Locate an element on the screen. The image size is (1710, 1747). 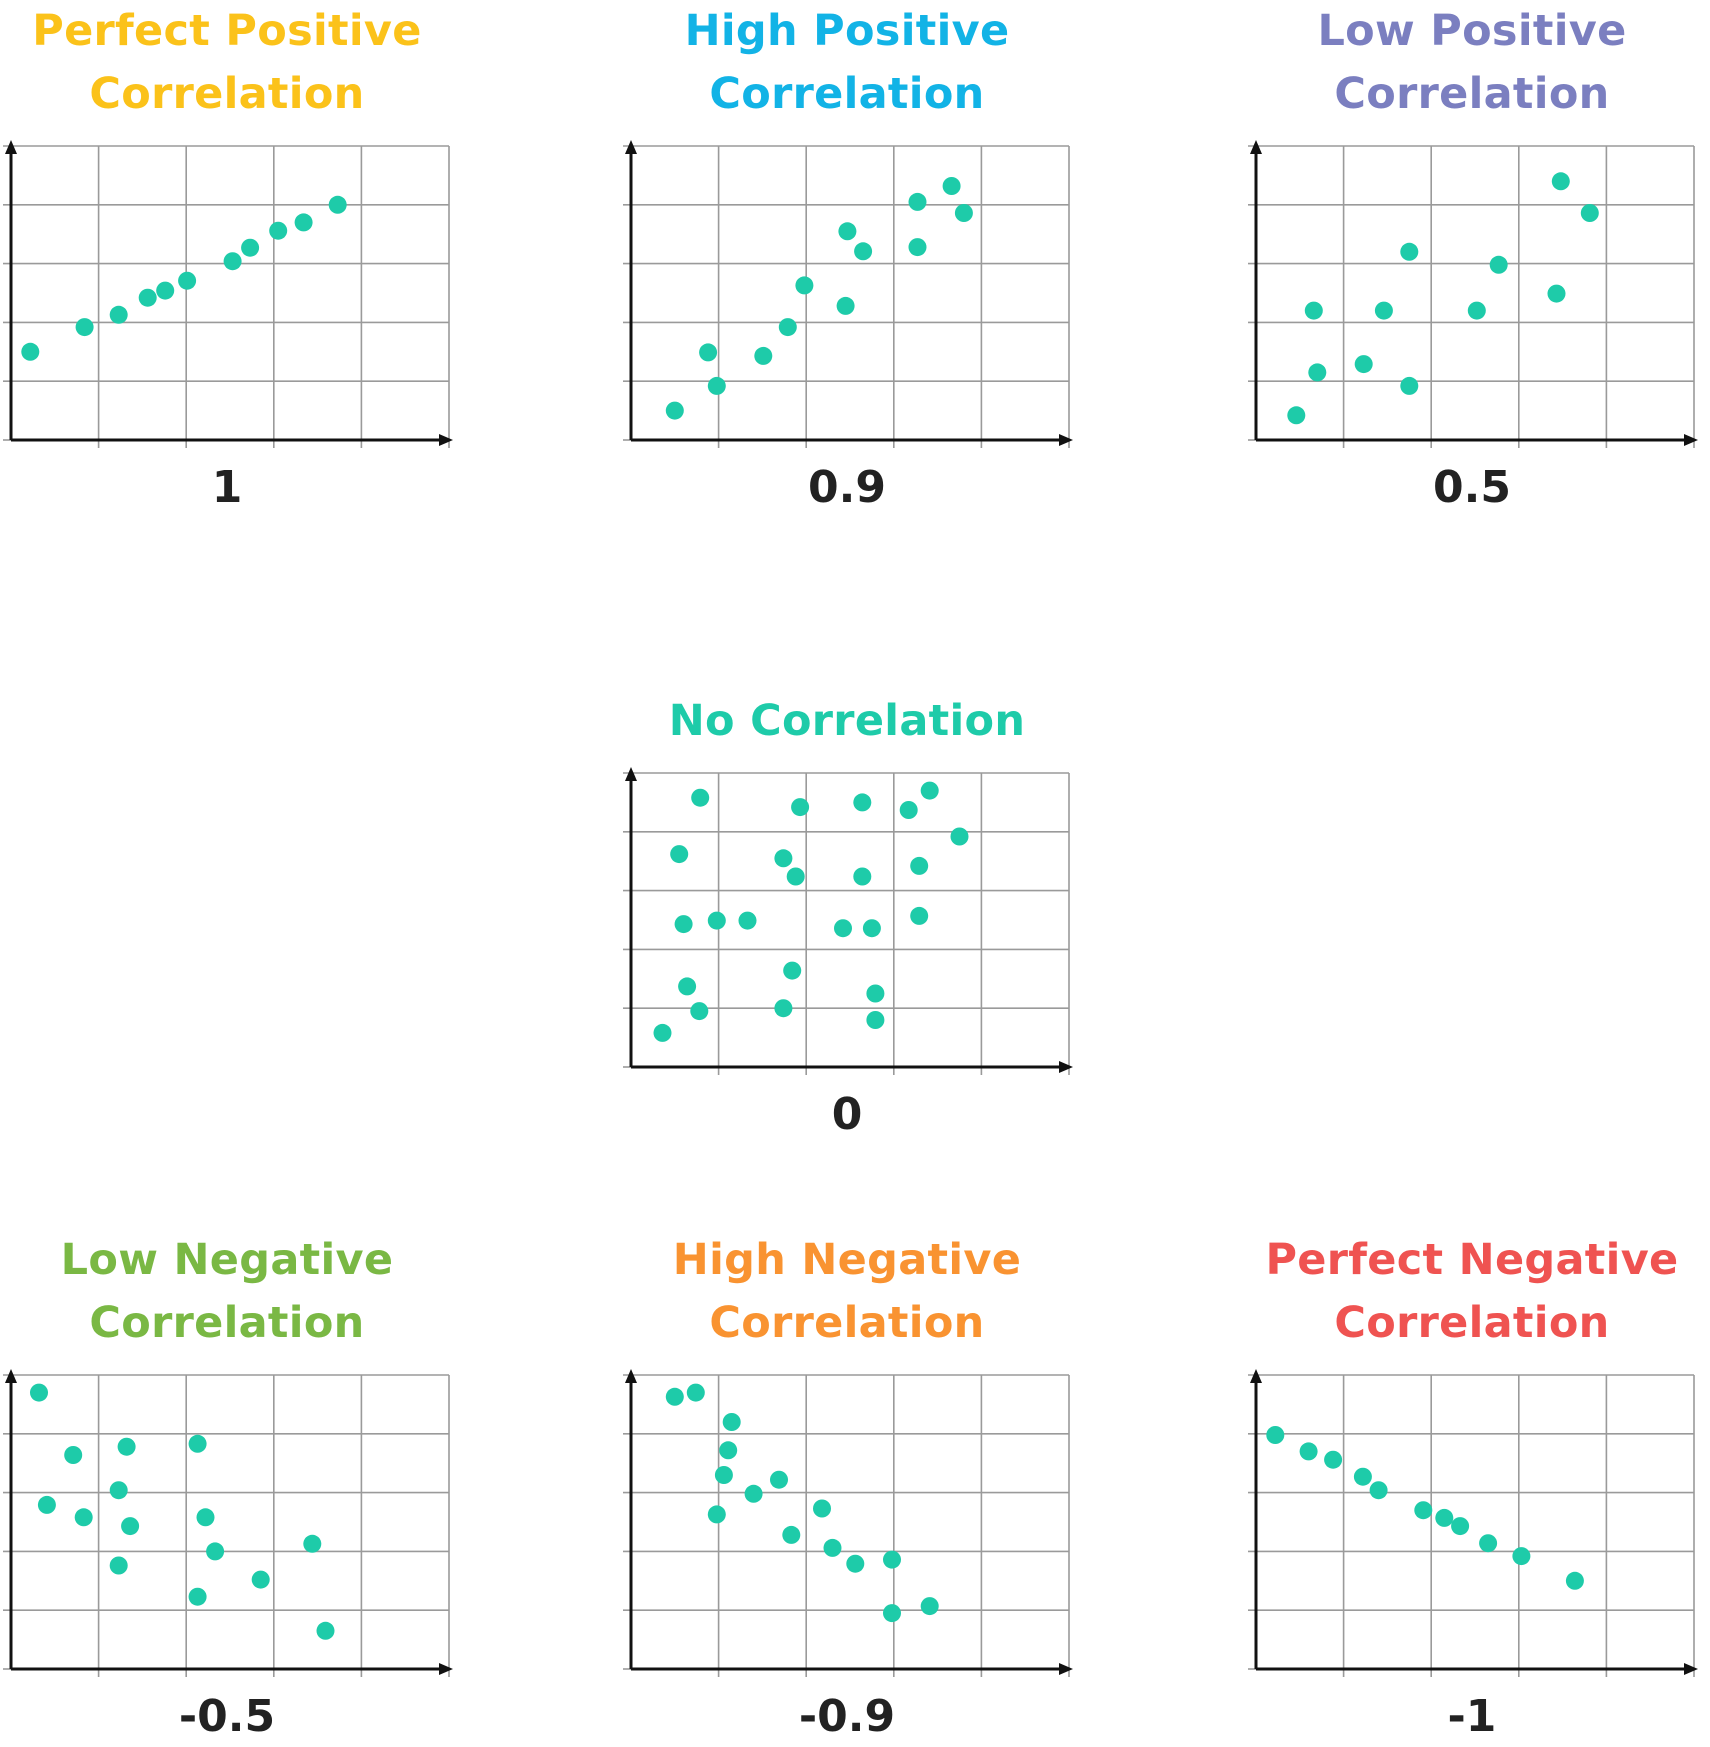
chart-panel-low-positive: Low Positive Correlation 0.5 is located at coordinates (1472, 256).